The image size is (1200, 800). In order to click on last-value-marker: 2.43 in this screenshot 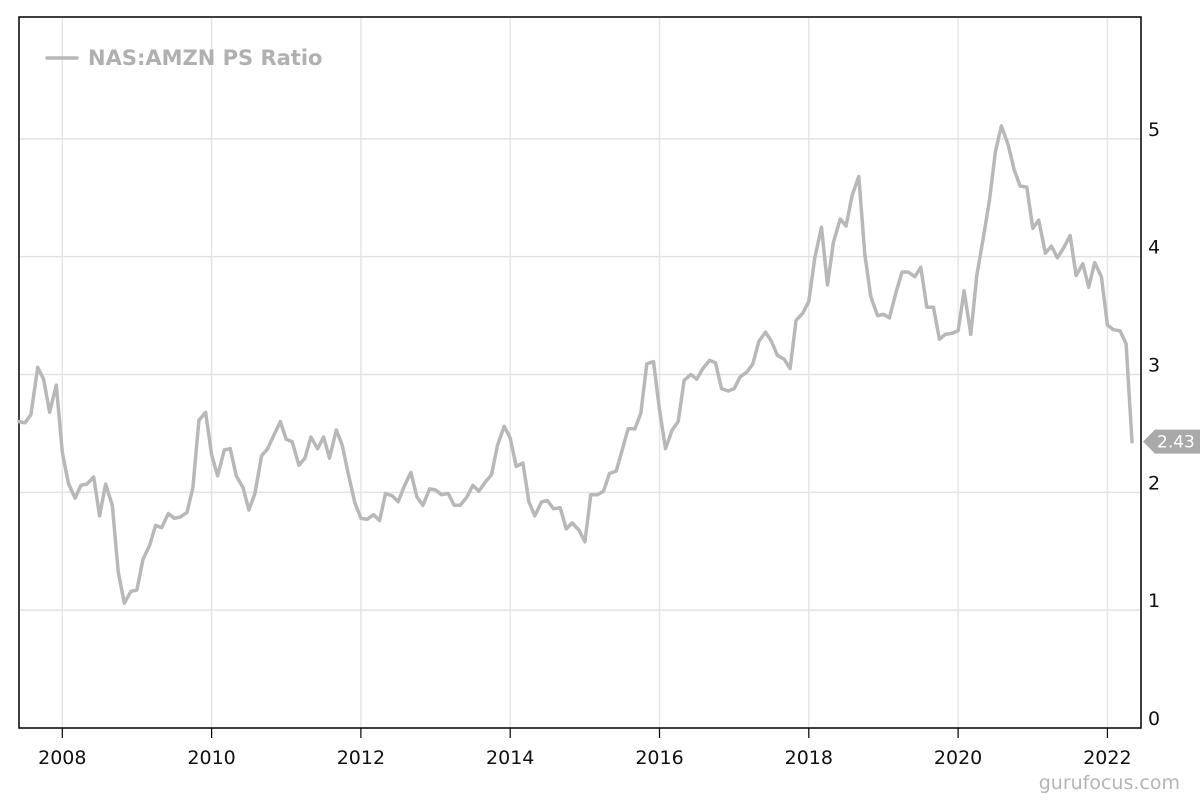, I will do `click(1171, 441)`.